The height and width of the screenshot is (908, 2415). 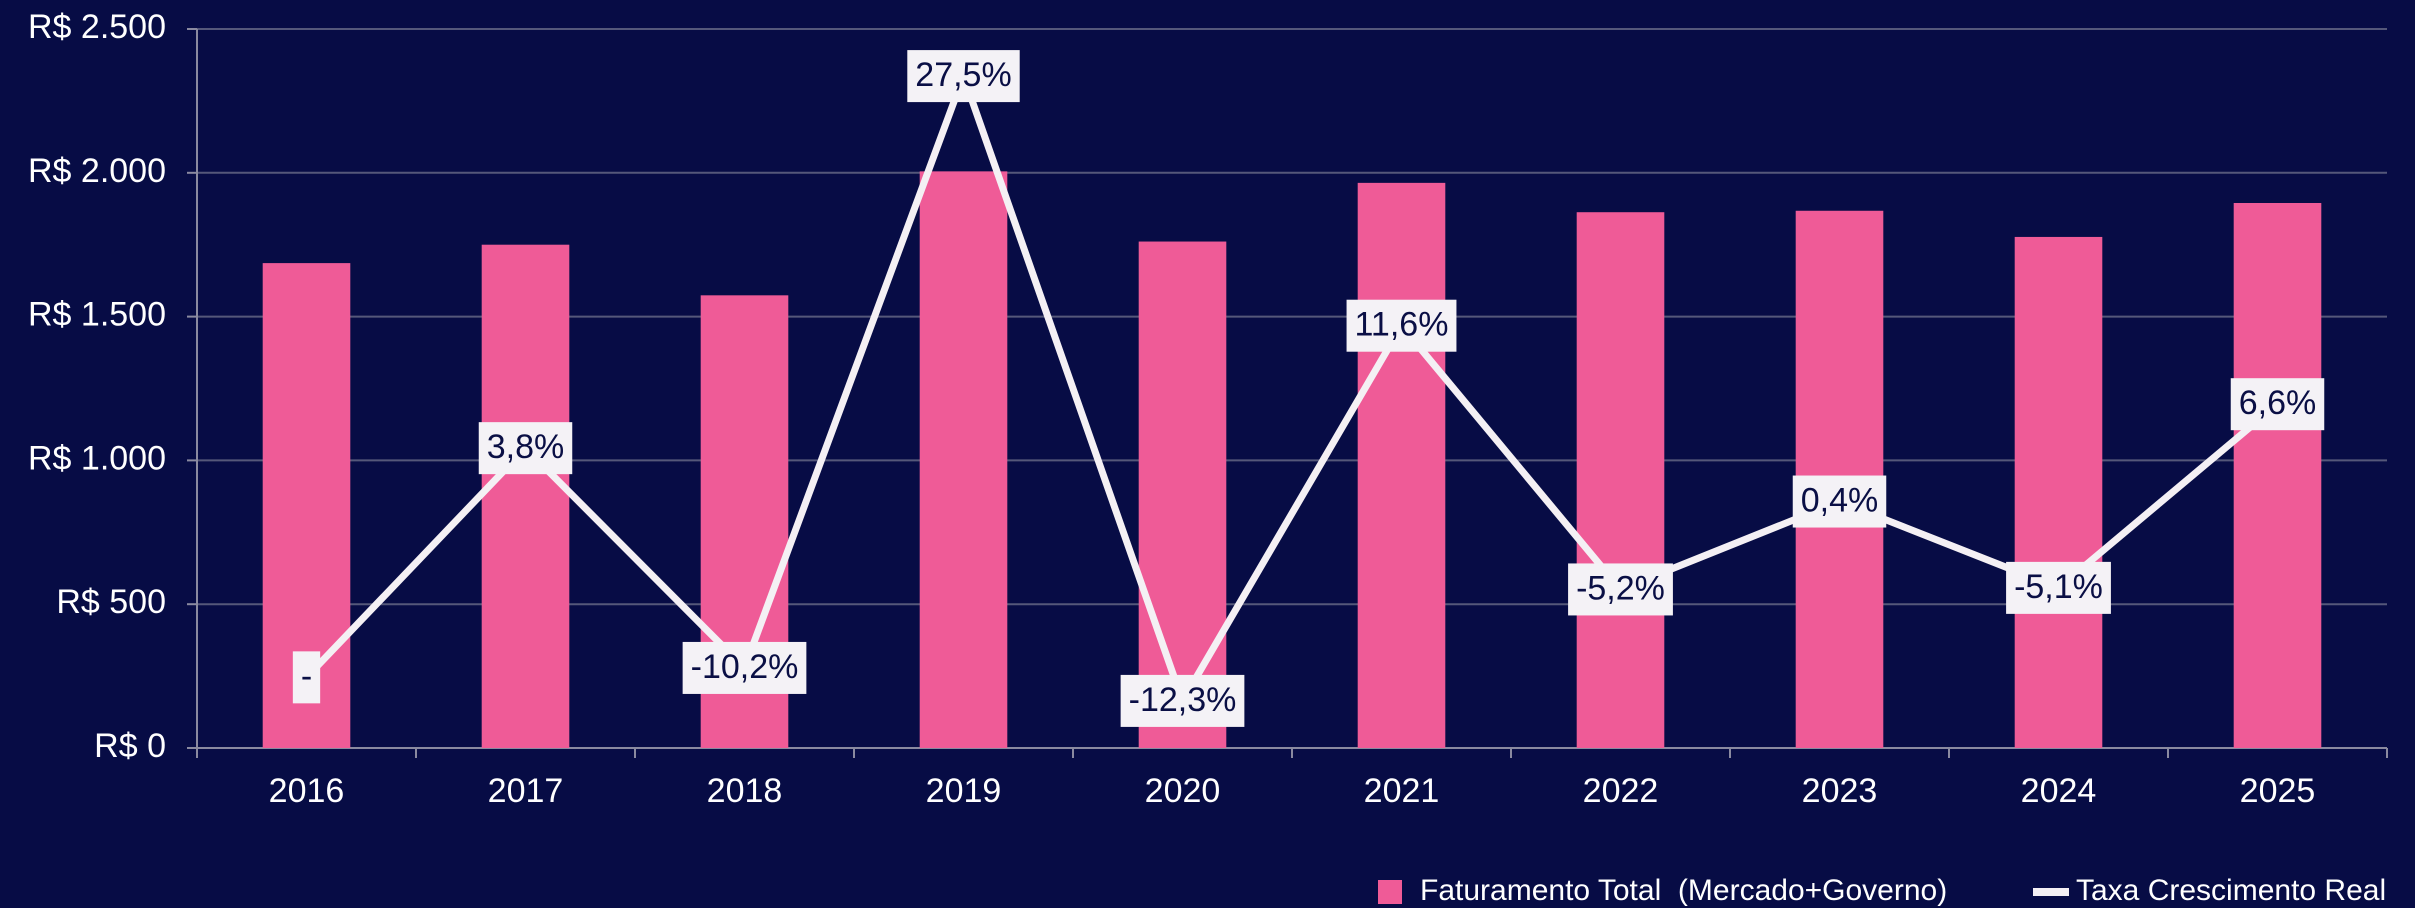 I want to click on data-label: 11,6%, so click(x=1401, y=325).